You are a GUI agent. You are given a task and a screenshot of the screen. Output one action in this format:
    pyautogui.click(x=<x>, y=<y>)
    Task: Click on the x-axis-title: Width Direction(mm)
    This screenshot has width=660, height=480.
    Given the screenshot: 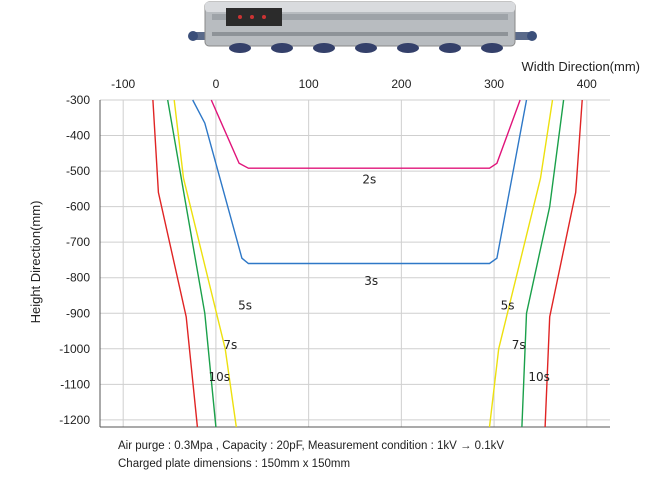 What is the action you would take?
    pyautogui.click(x=581, y=66)
    